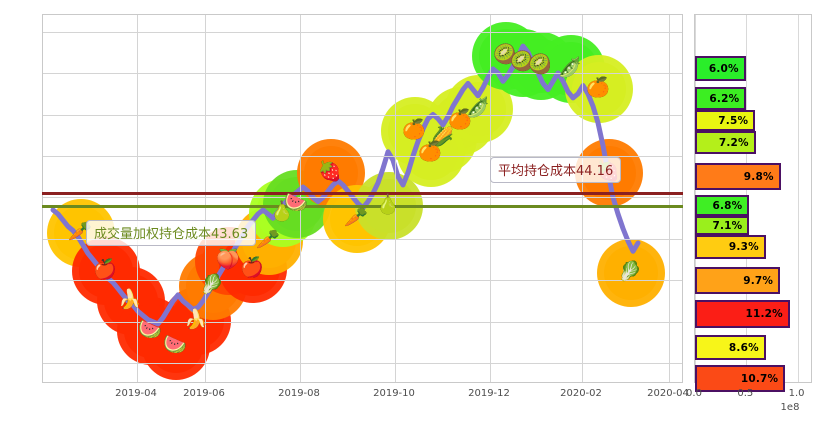  I want to click on volume-tick-label: 0.0, so click(694, 393).